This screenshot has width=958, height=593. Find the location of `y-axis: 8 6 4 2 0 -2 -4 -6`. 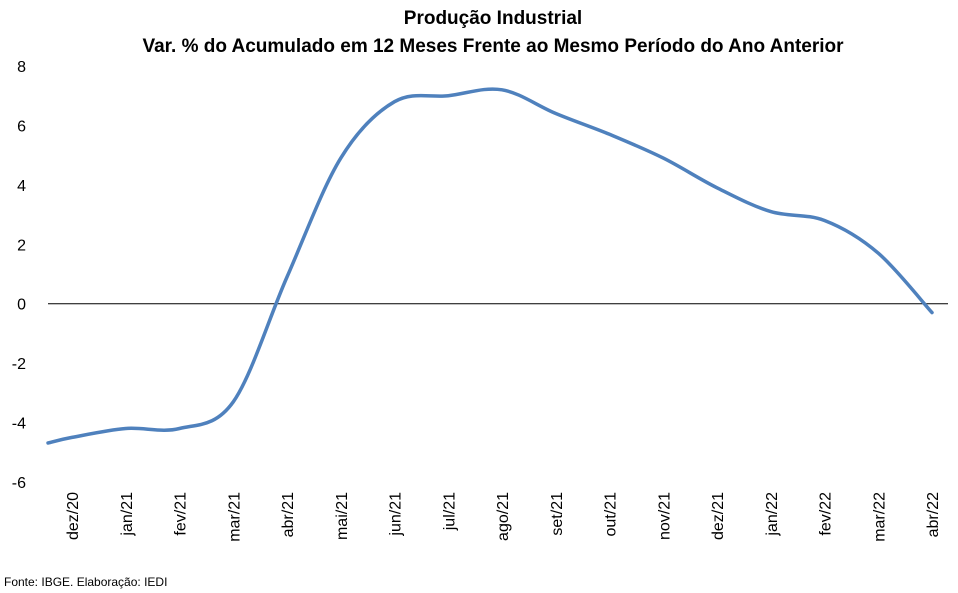

y-axis: 8 6 4 2 0 -2 -4 -6 is located at coordinates (19, 275).